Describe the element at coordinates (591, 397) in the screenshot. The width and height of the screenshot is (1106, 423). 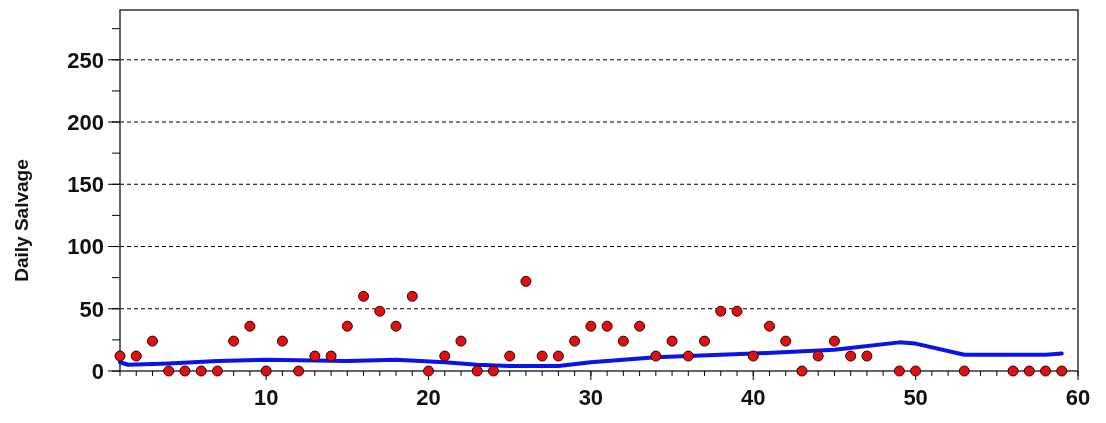
I see `x-tick-label: 30` at that location.